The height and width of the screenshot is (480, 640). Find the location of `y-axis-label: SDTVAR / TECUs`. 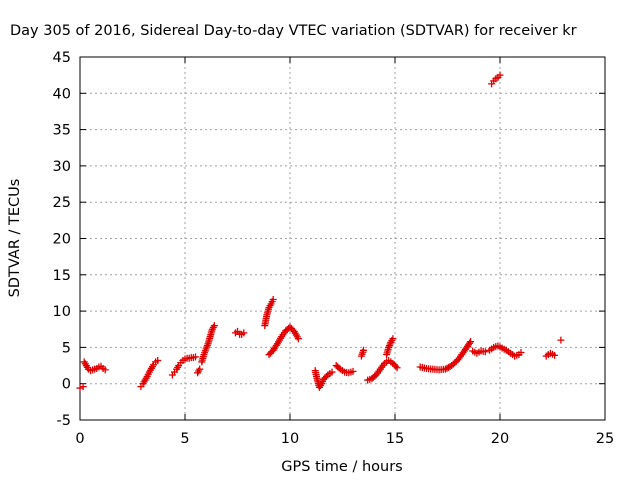

y-axis-label: SDTVAR / TECUs is located at coordinates (15, 238).